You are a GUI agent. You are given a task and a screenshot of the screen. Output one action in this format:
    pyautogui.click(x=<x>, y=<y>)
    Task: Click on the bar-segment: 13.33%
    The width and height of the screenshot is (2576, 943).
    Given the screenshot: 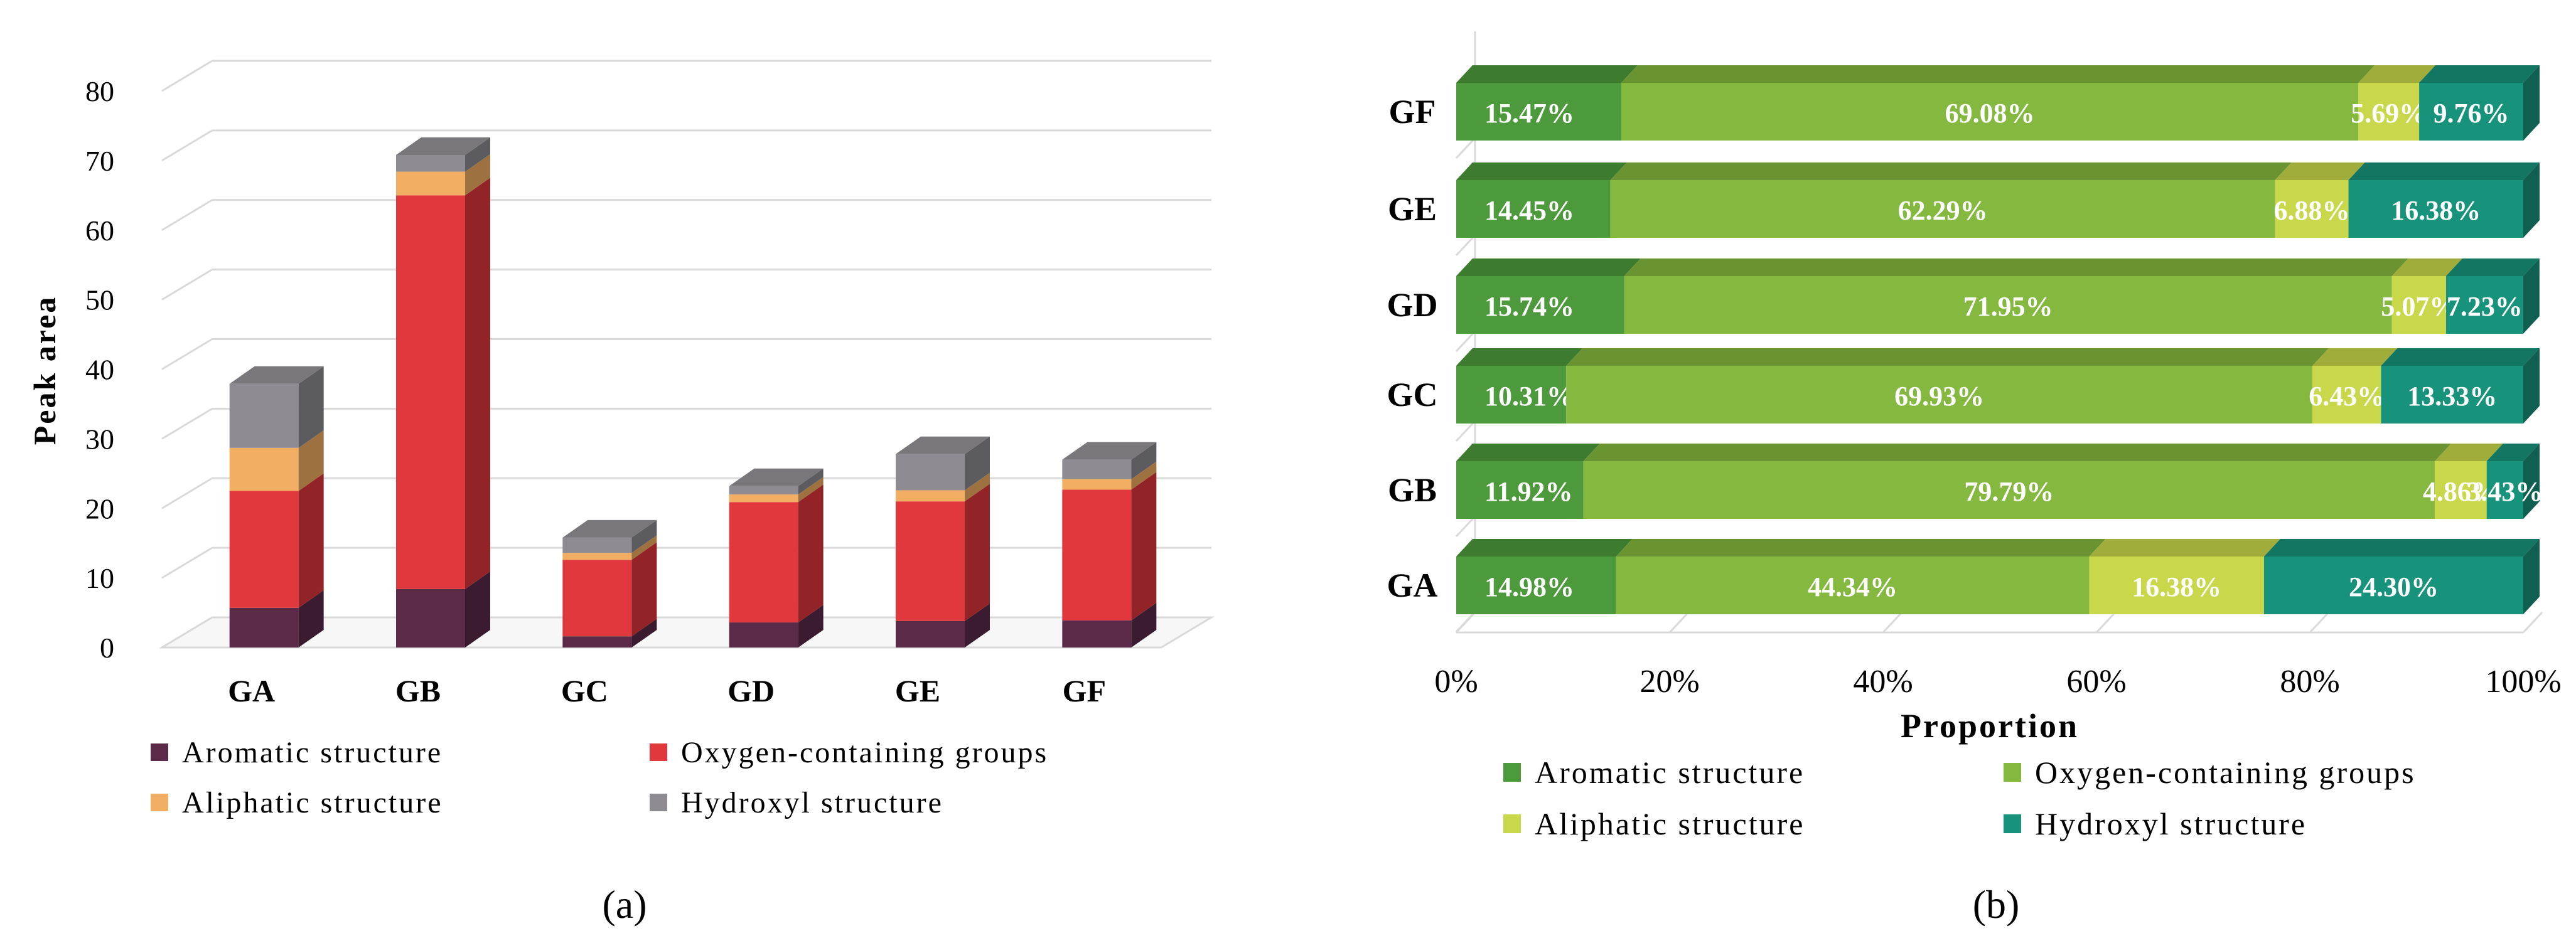 What is the action you would take?
    pyautogui.click(x=2460, y=386)
    